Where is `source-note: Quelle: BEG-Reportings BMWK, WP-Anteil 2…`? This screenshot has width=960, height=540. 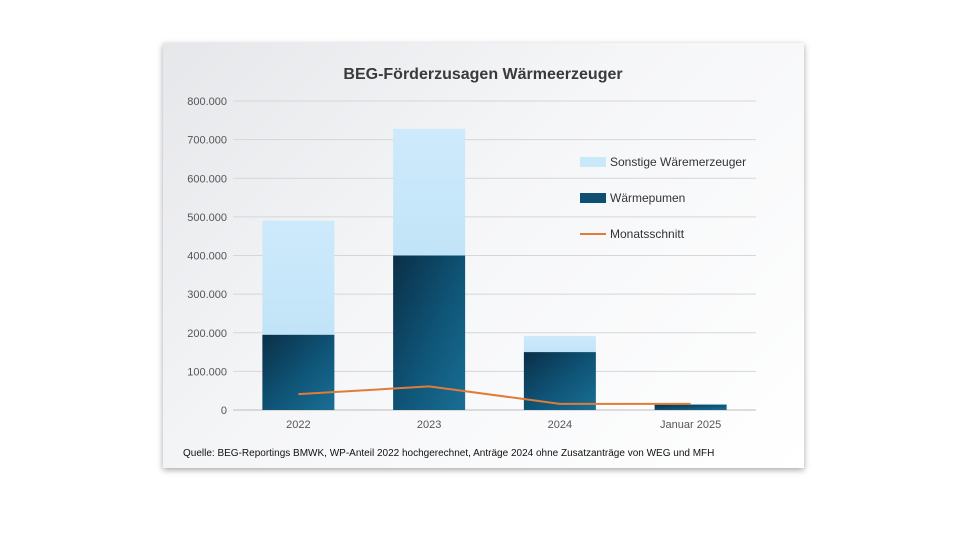
source-note: Quelle: BEG-Reportings BMWK, WP-Anteil 2… is located at coordinates (448, 453).